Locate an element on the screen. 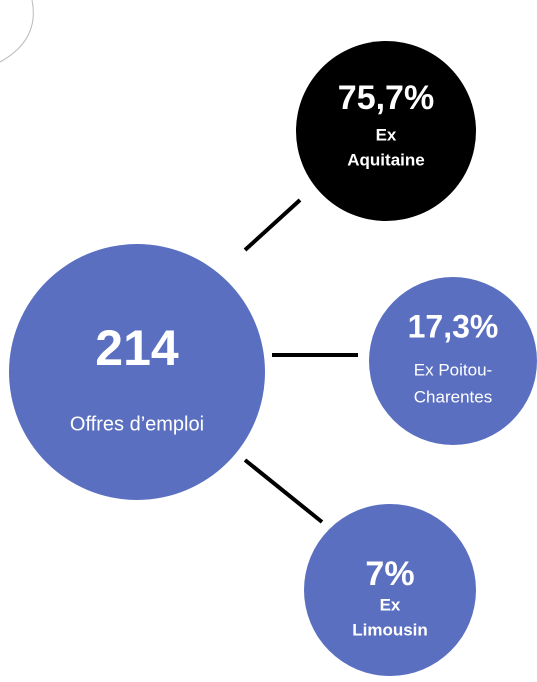  decor-arc is located at coordinates (17, 31).